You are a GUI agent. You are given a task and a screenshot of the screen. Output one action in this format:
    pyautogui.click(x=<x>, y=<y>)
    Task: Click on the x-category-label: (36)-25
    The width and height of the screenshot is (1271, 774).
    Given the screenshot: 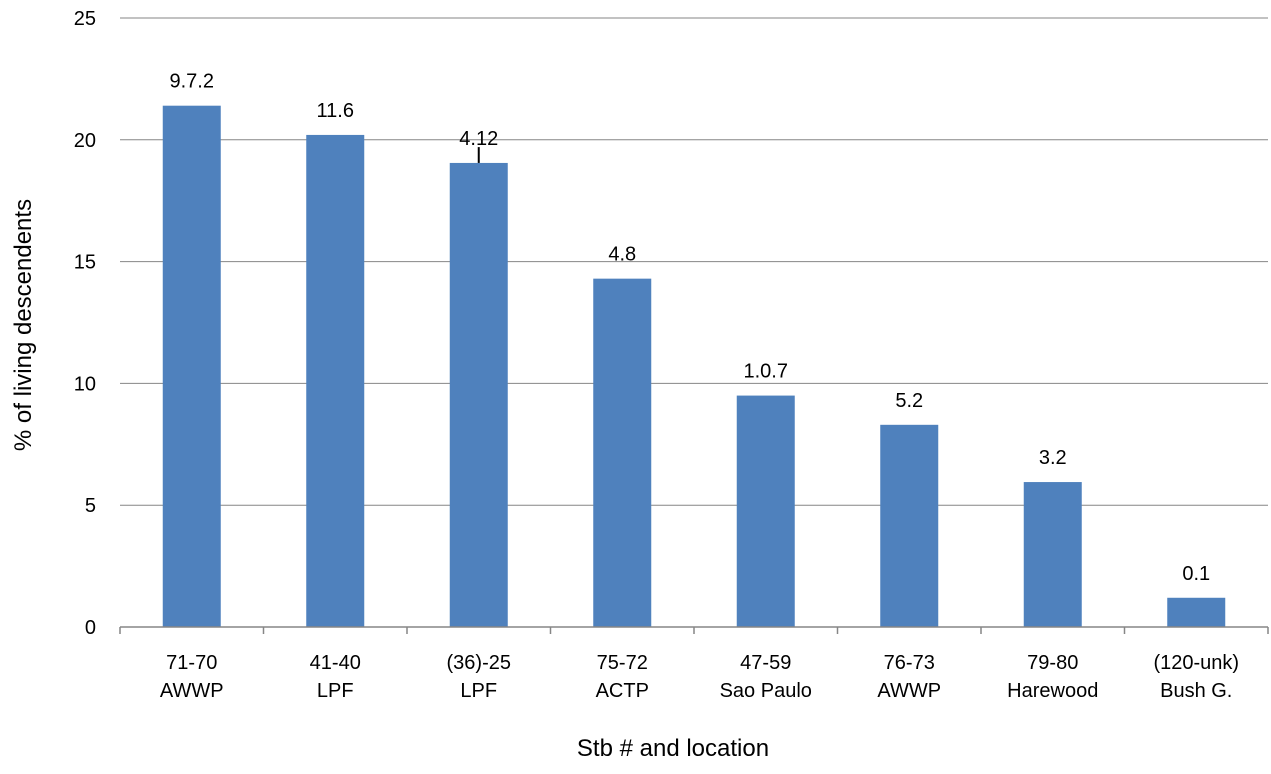 What is the action you would take?
    pyautogui.click(x=479, y=663)
    